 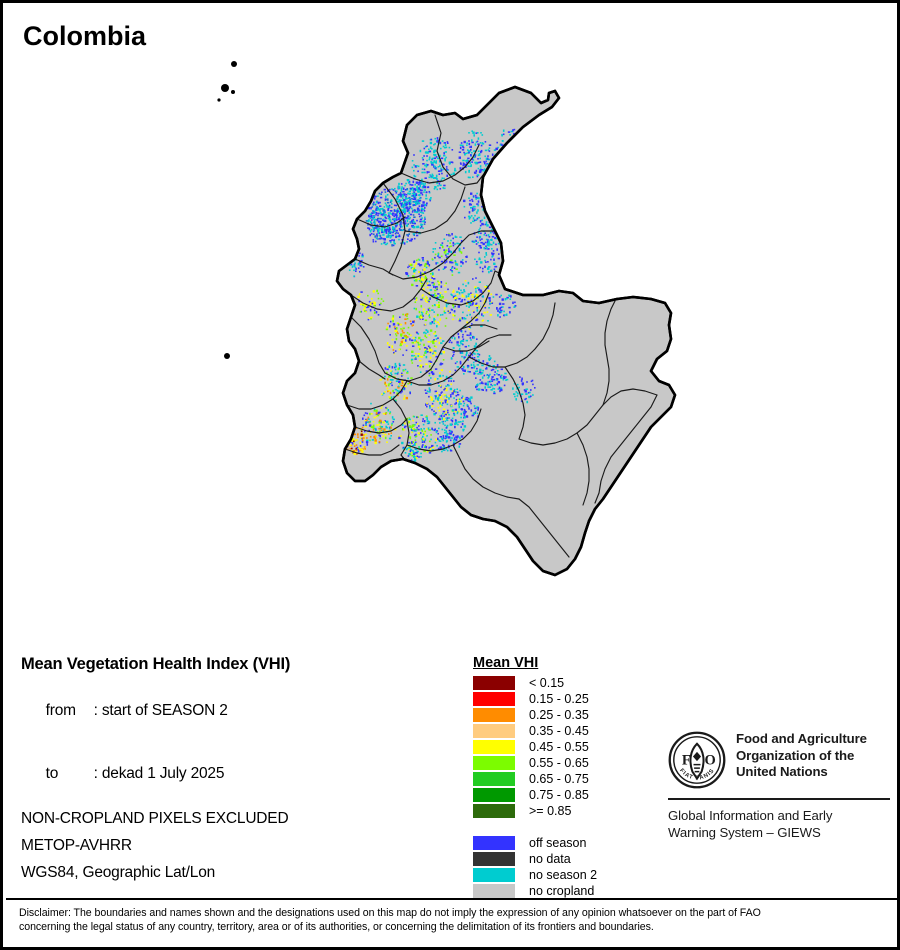 What do you see at coordinates (568, 731) in the screenshot?
I see `legend-row-class-3: 0.35 - 0.45` at bounding box center [568, 731].